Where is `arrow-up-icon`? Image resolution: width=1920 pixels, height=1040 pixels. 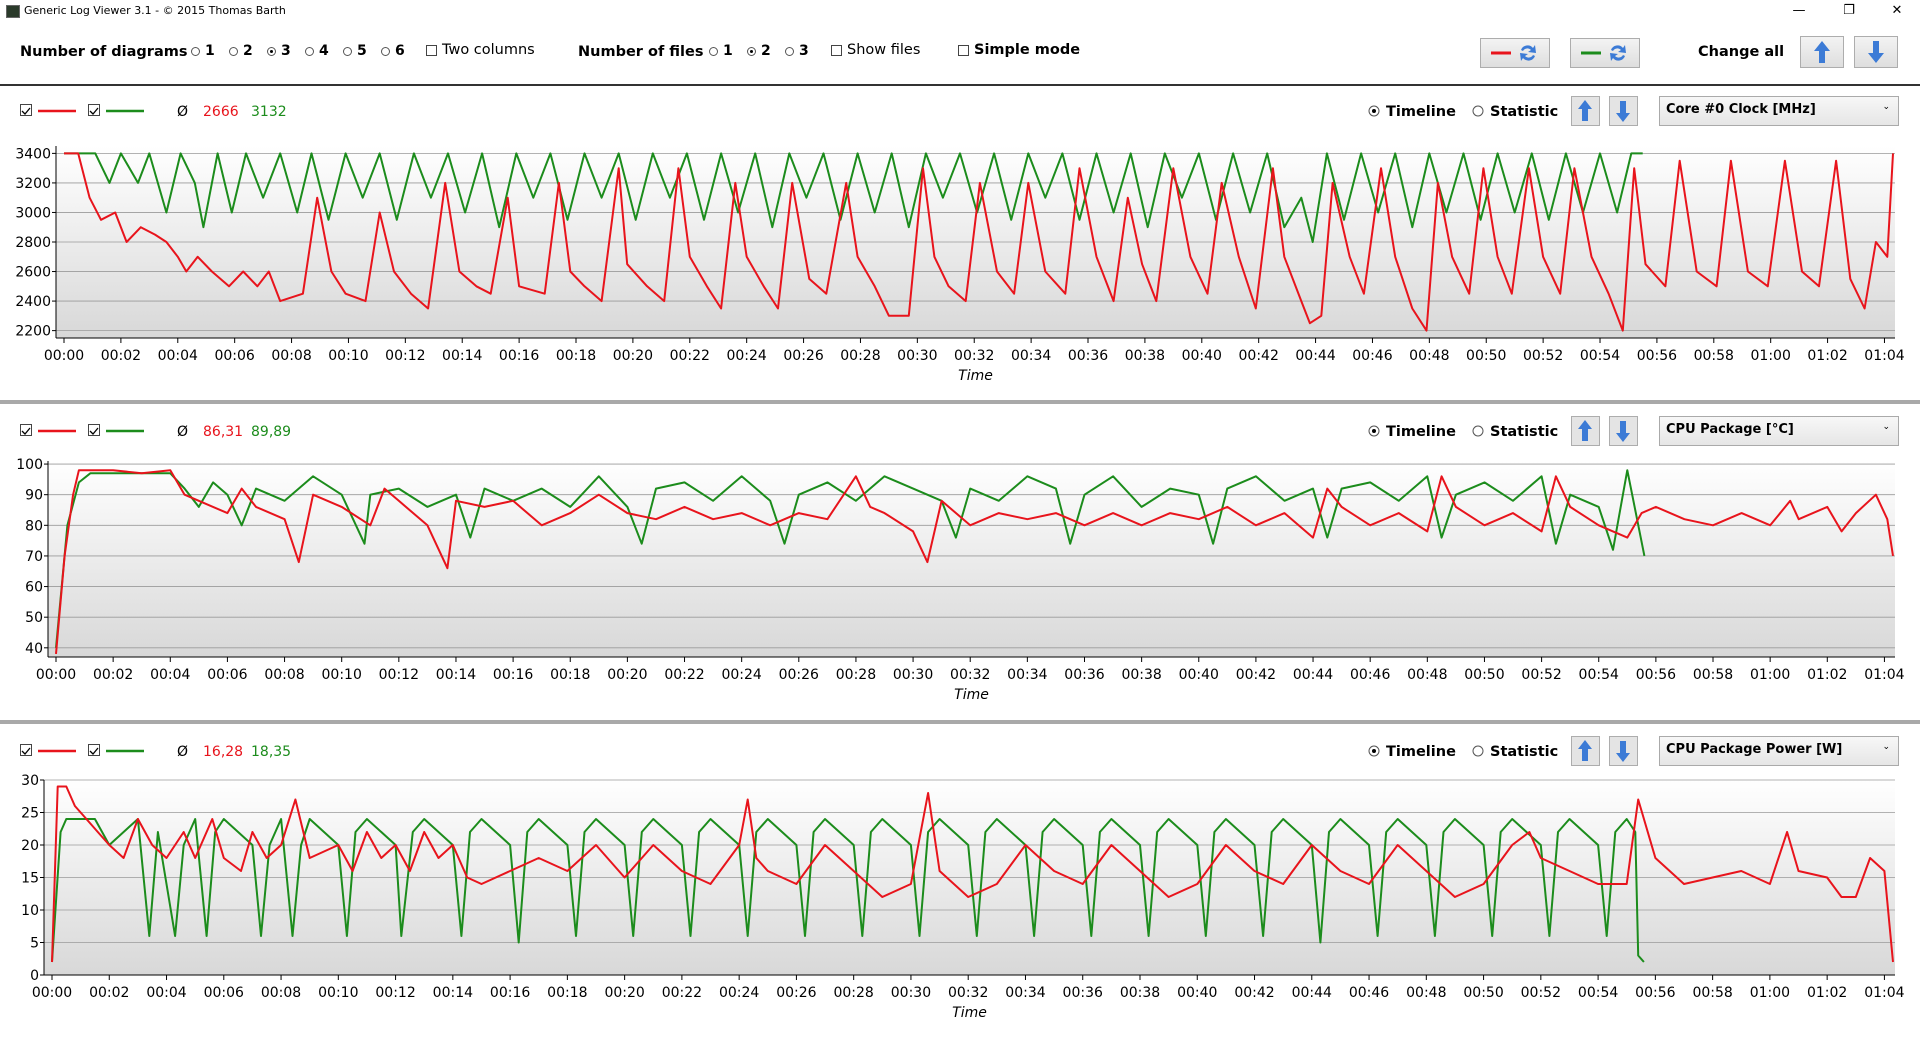
arrow-up-icon is located at coordinates (1585, 110).